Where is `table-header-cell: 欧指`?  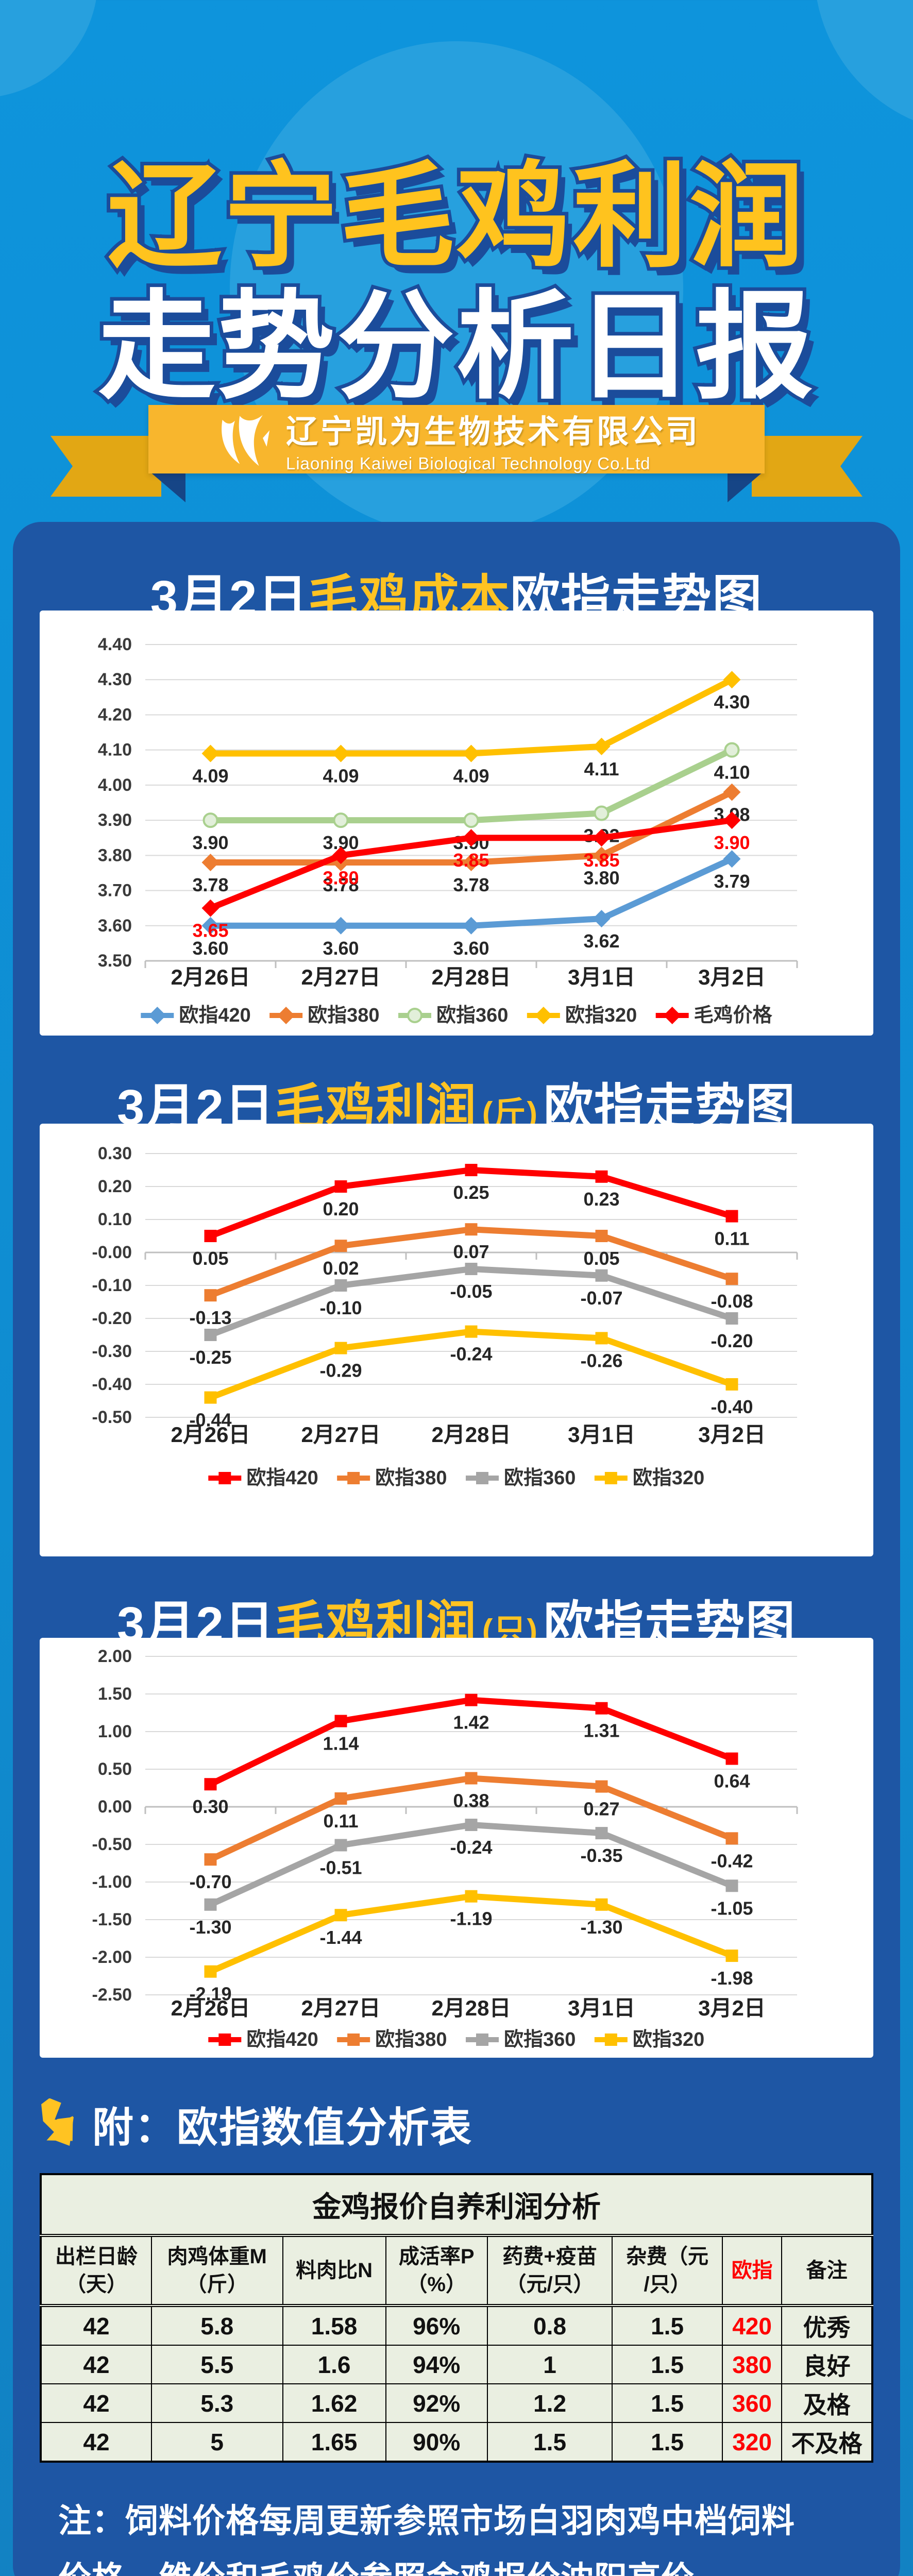
table-header-cell: 欧指 is located at coordinates (752, 2271).